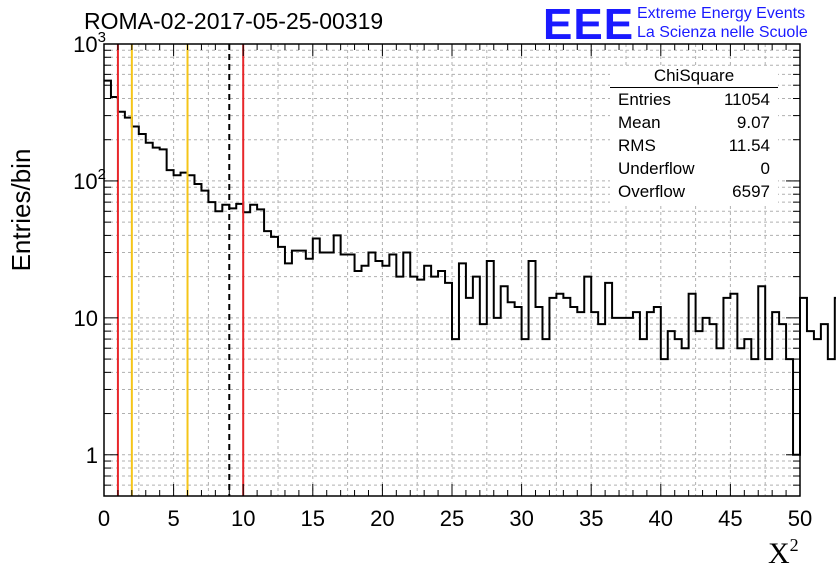  I want to click on logo-text-line1: Extreme Energy Events, so click(721, 13).